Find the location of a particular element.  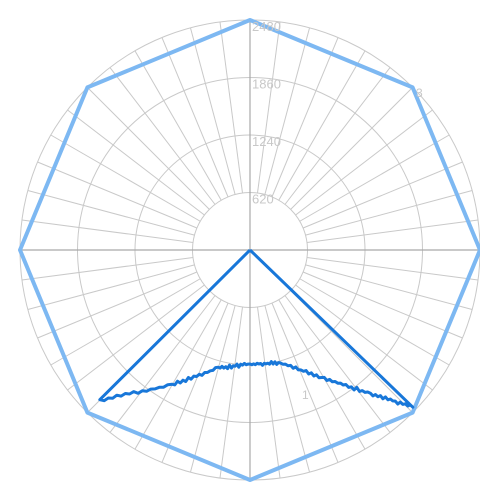

point-label-3: 3 is located at coordinates (419, 93).